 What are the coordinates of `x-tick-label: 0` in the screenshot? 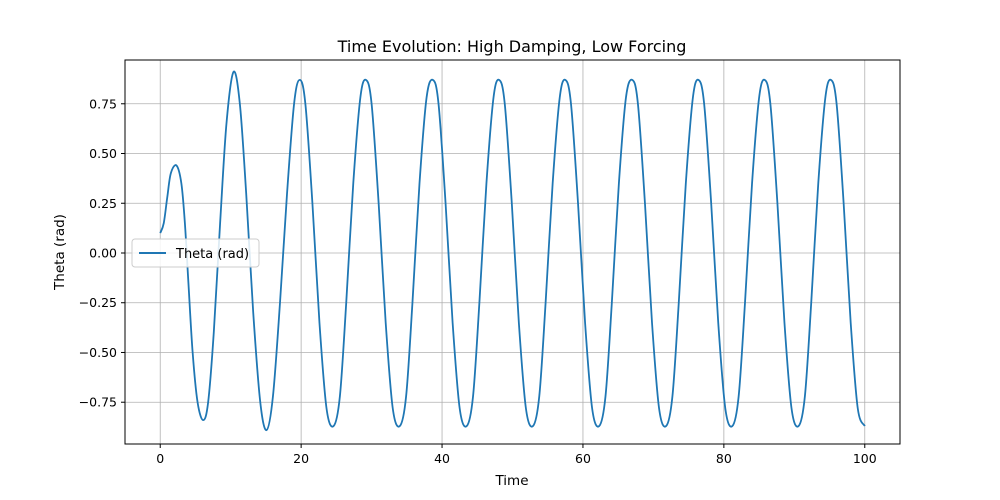 It's located at (160, 458).